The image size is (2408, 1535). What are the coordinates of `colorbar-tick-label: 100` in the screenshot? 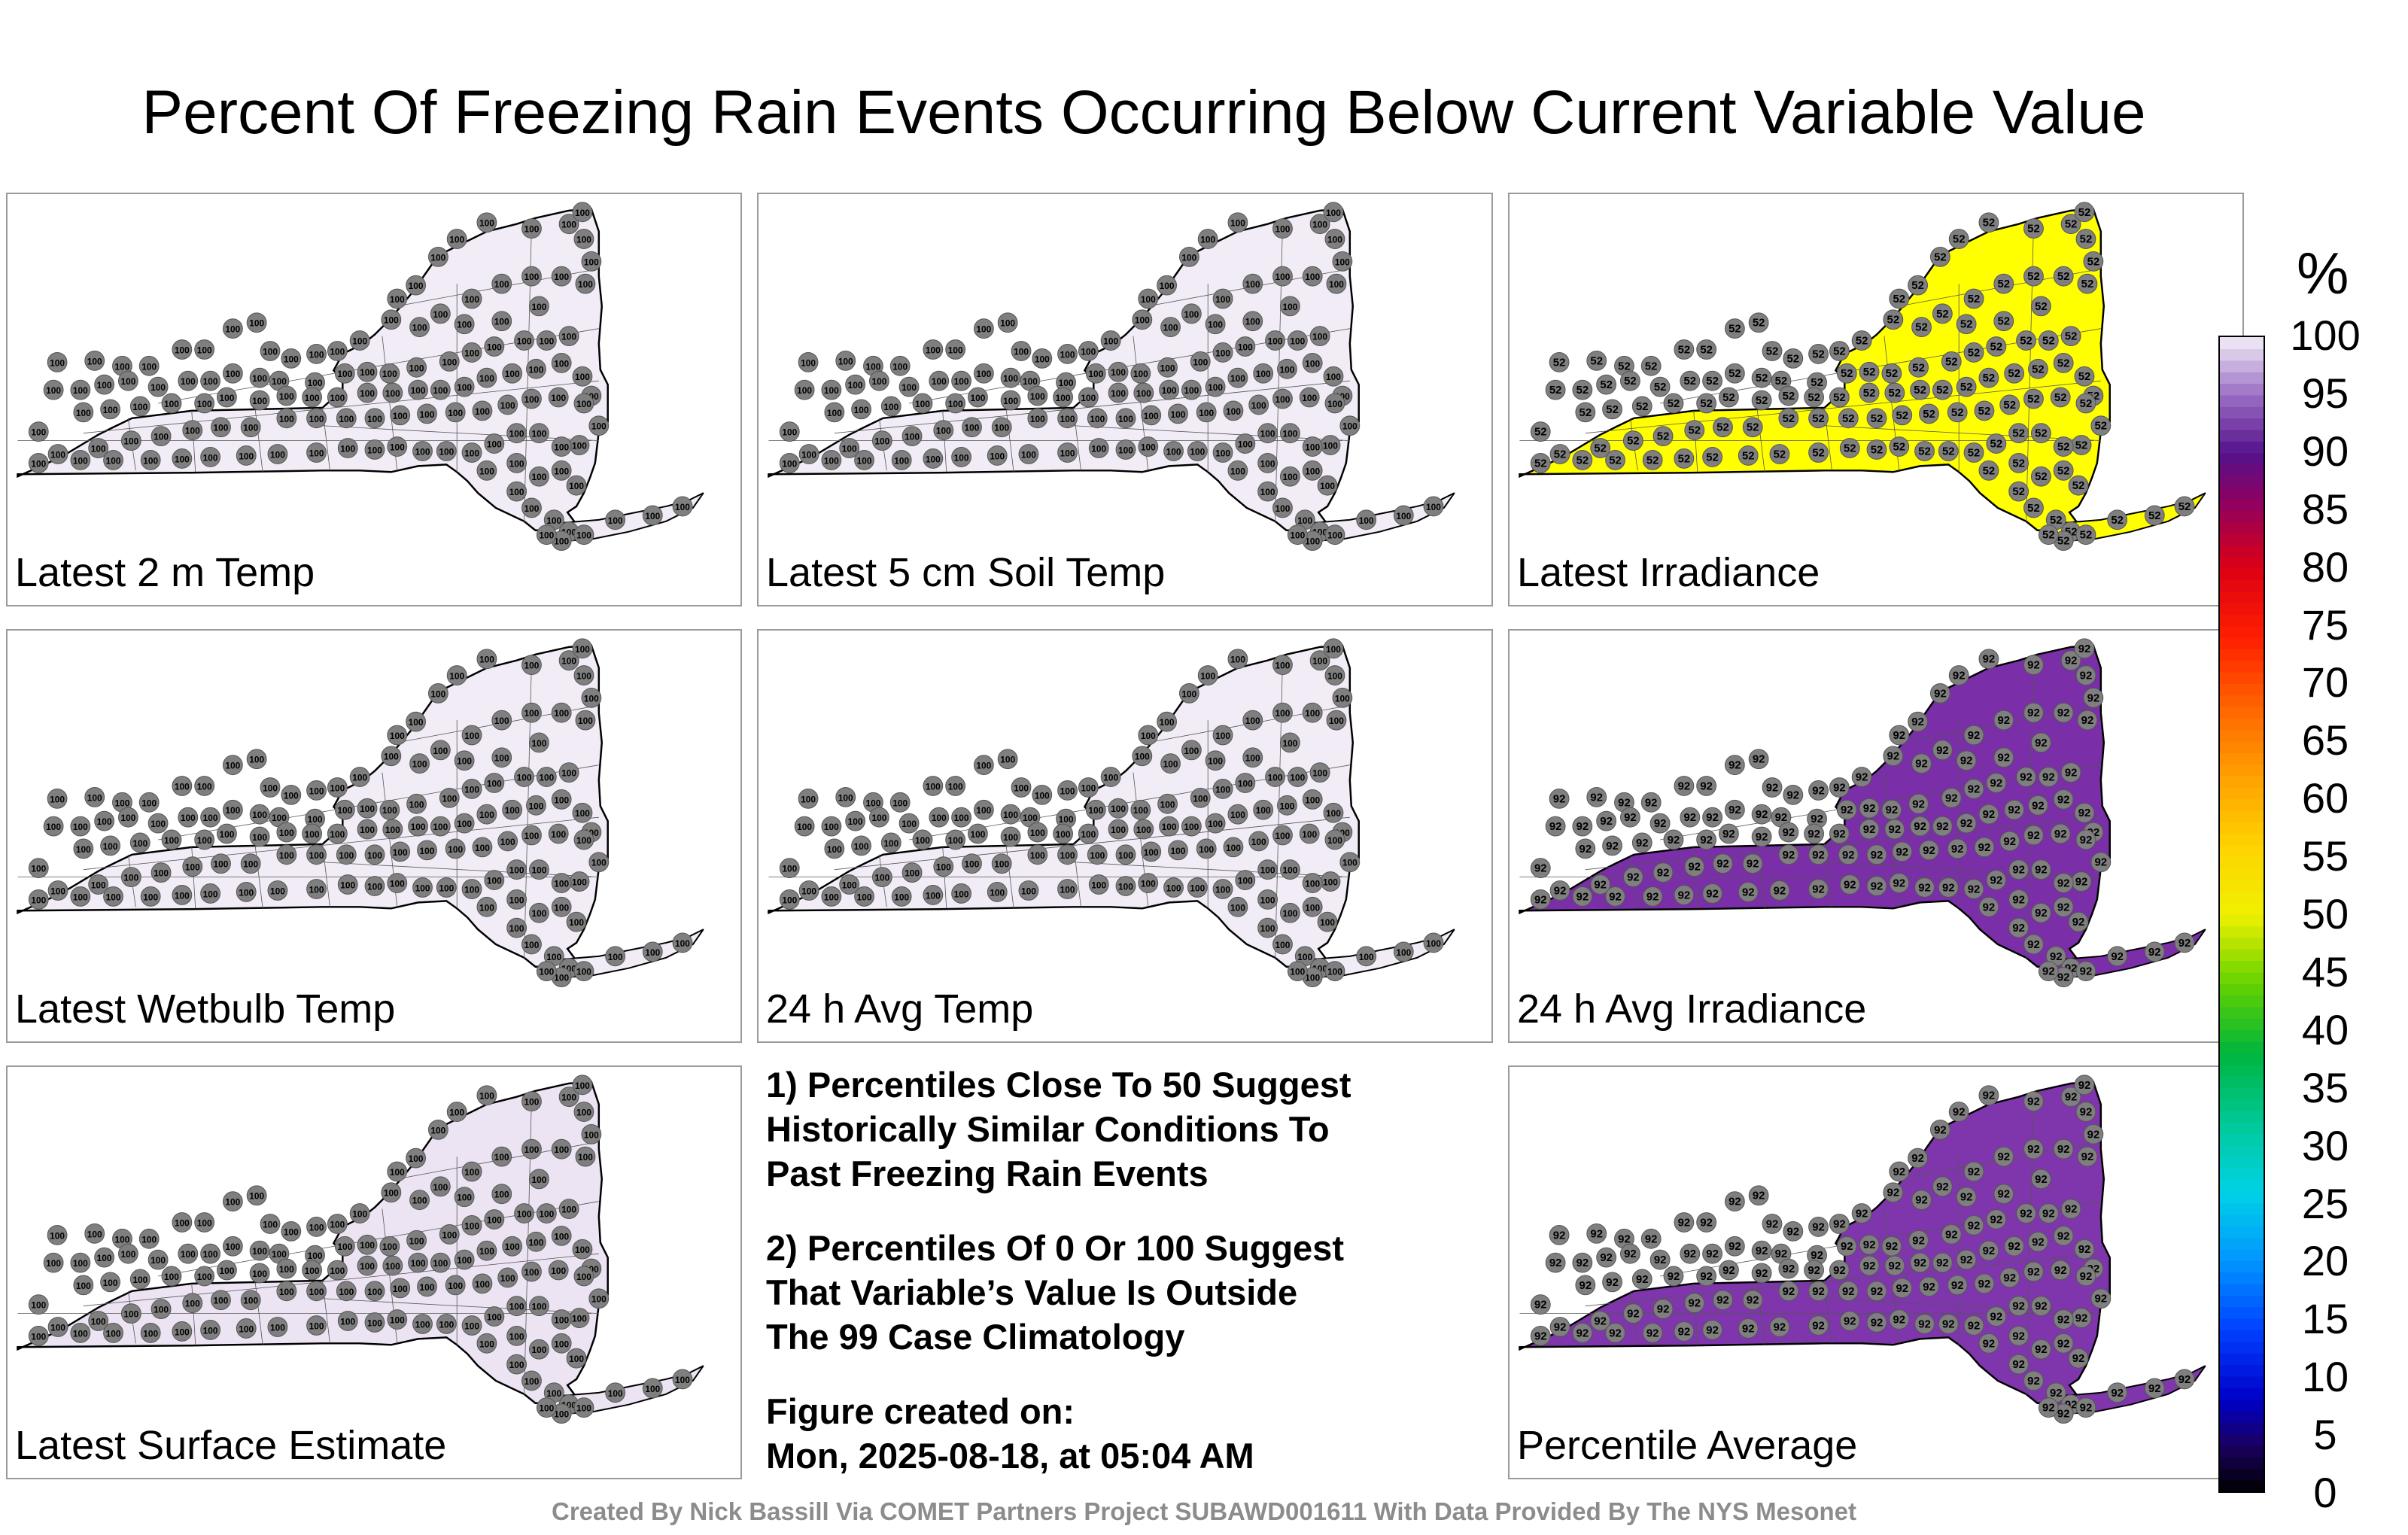 It's located at (2325, 335).